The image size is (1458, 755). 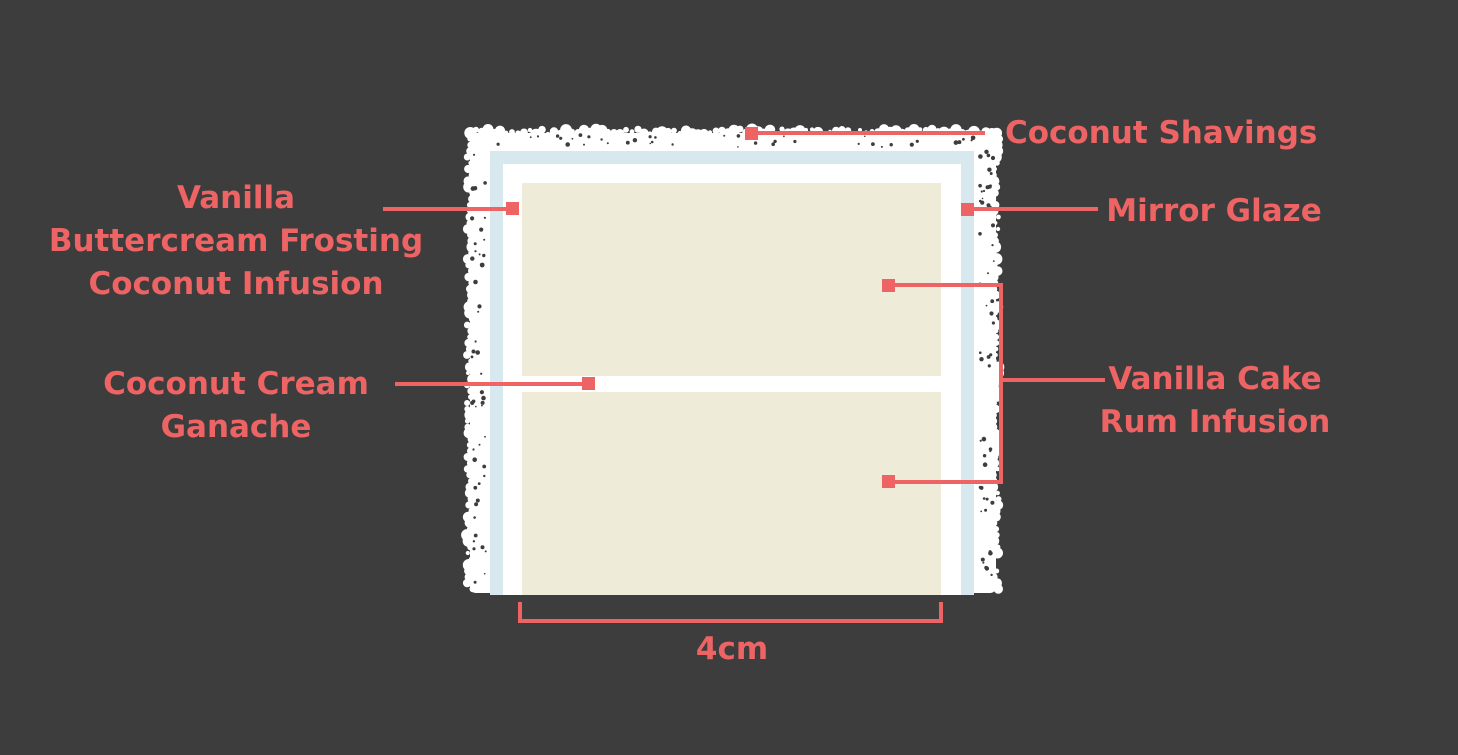 I want to click on vanilla-cake-callout: Vanilla Cake Rum Infusion, so click(x=1106, y=383).